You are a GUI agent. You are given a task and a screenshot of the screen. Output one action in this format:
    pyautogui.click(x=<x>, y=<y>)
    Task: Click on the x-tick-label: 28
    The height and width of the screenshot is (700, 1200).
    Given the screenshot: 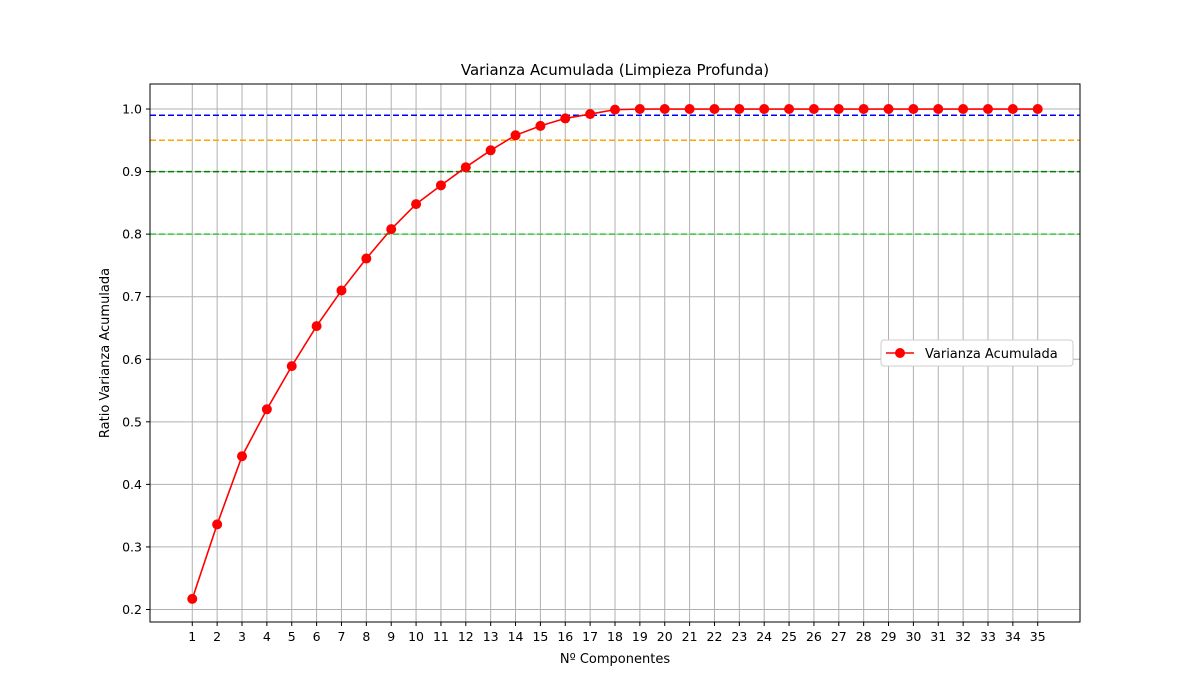 What is the action you would take?
    pyautogui.click(x=864, y=636)
    